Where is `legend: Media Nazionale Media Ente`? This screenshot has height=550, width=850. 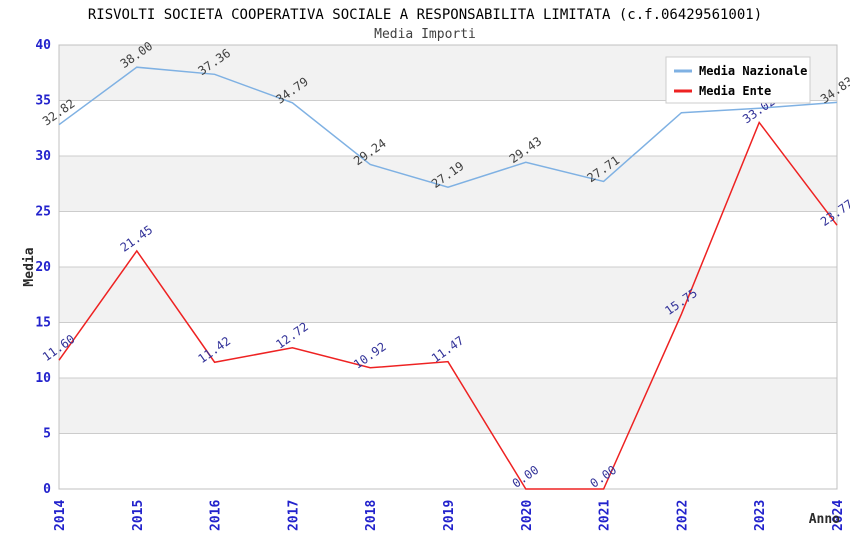
legend: Media Nazionale Media Ente is located at coordinates (738, 80).